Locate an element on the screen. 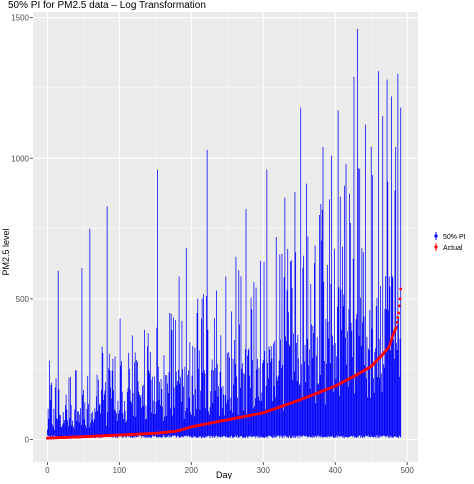  x-axis-label: Day is located at coordinates (224, 474).